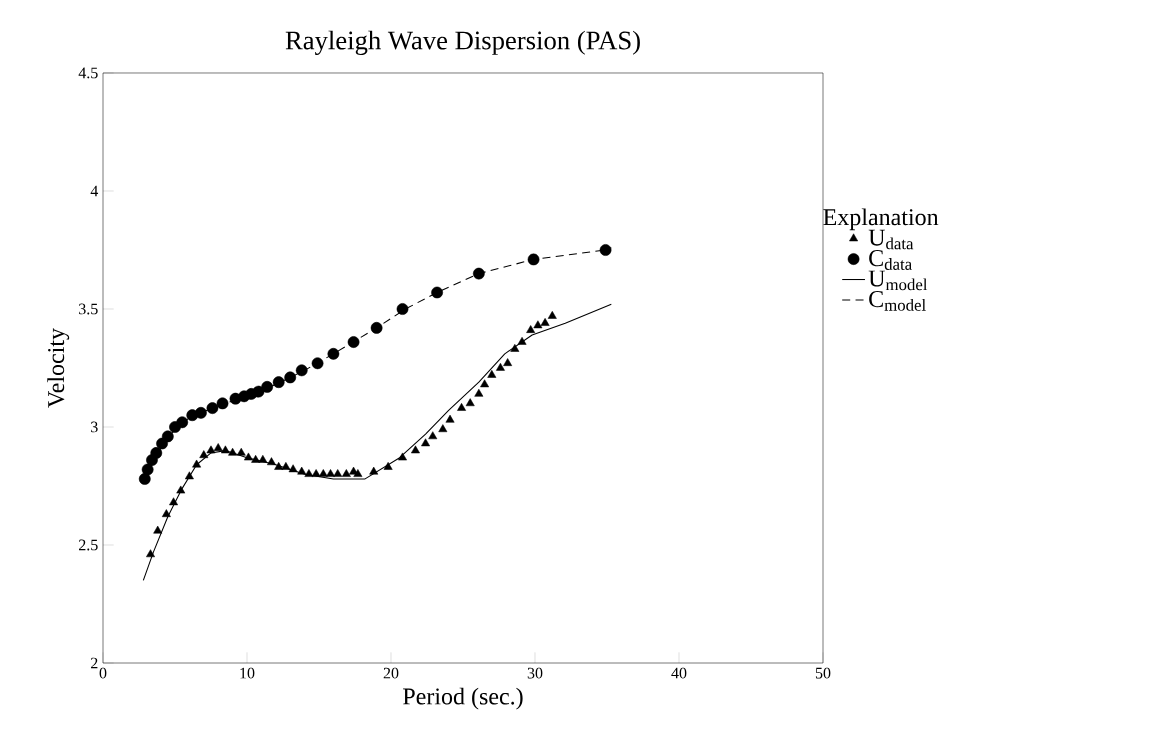  I want to click on y-tick-label: 3.5, so click(88, 309).